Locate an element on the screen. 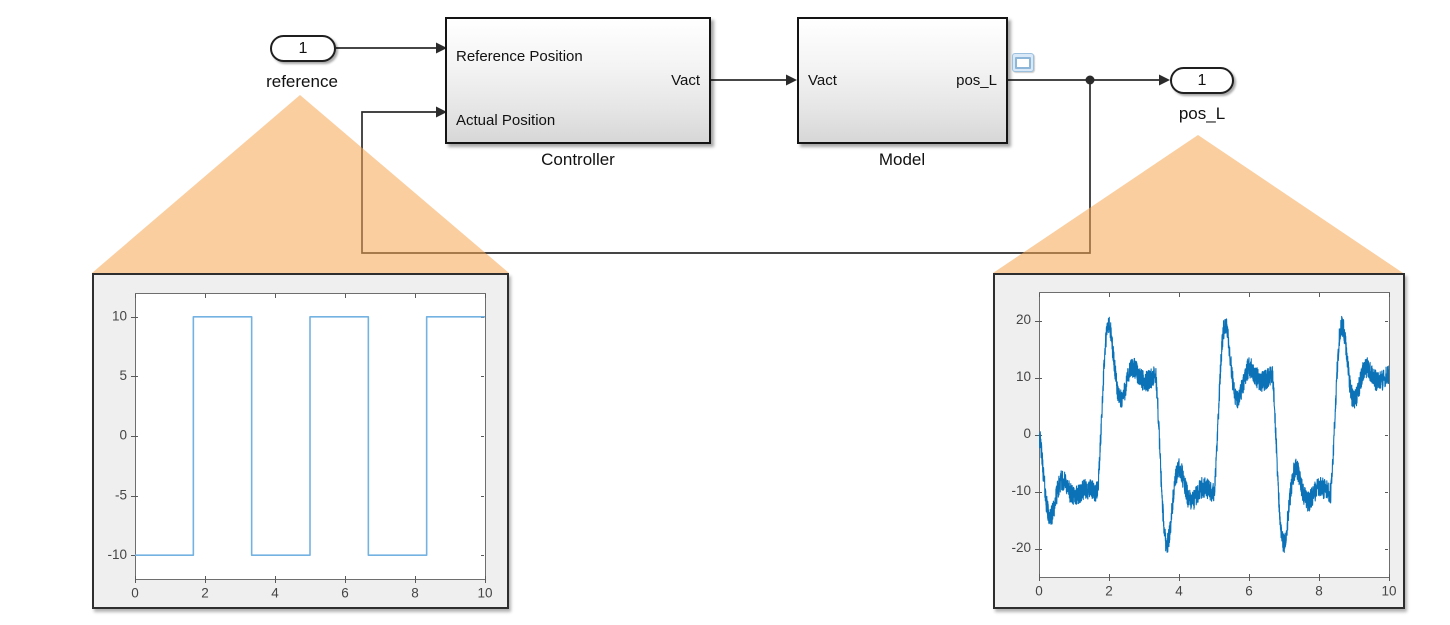  outport-number: 1 is located at coordinates (1202, 80).